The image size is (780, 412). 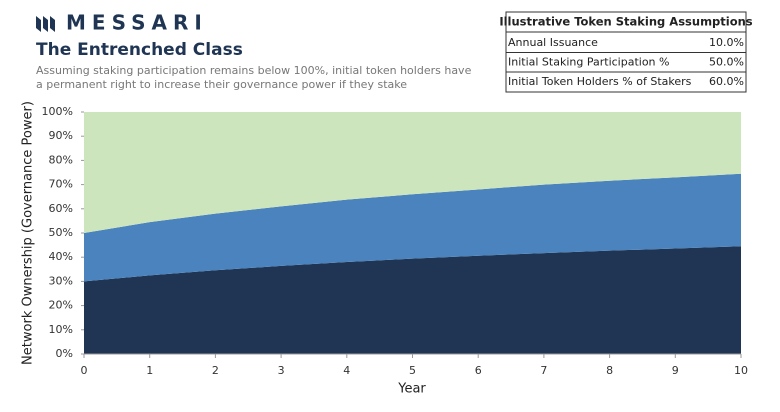 I want to click on x-tick-label: 6, so click(x=478, y=370).